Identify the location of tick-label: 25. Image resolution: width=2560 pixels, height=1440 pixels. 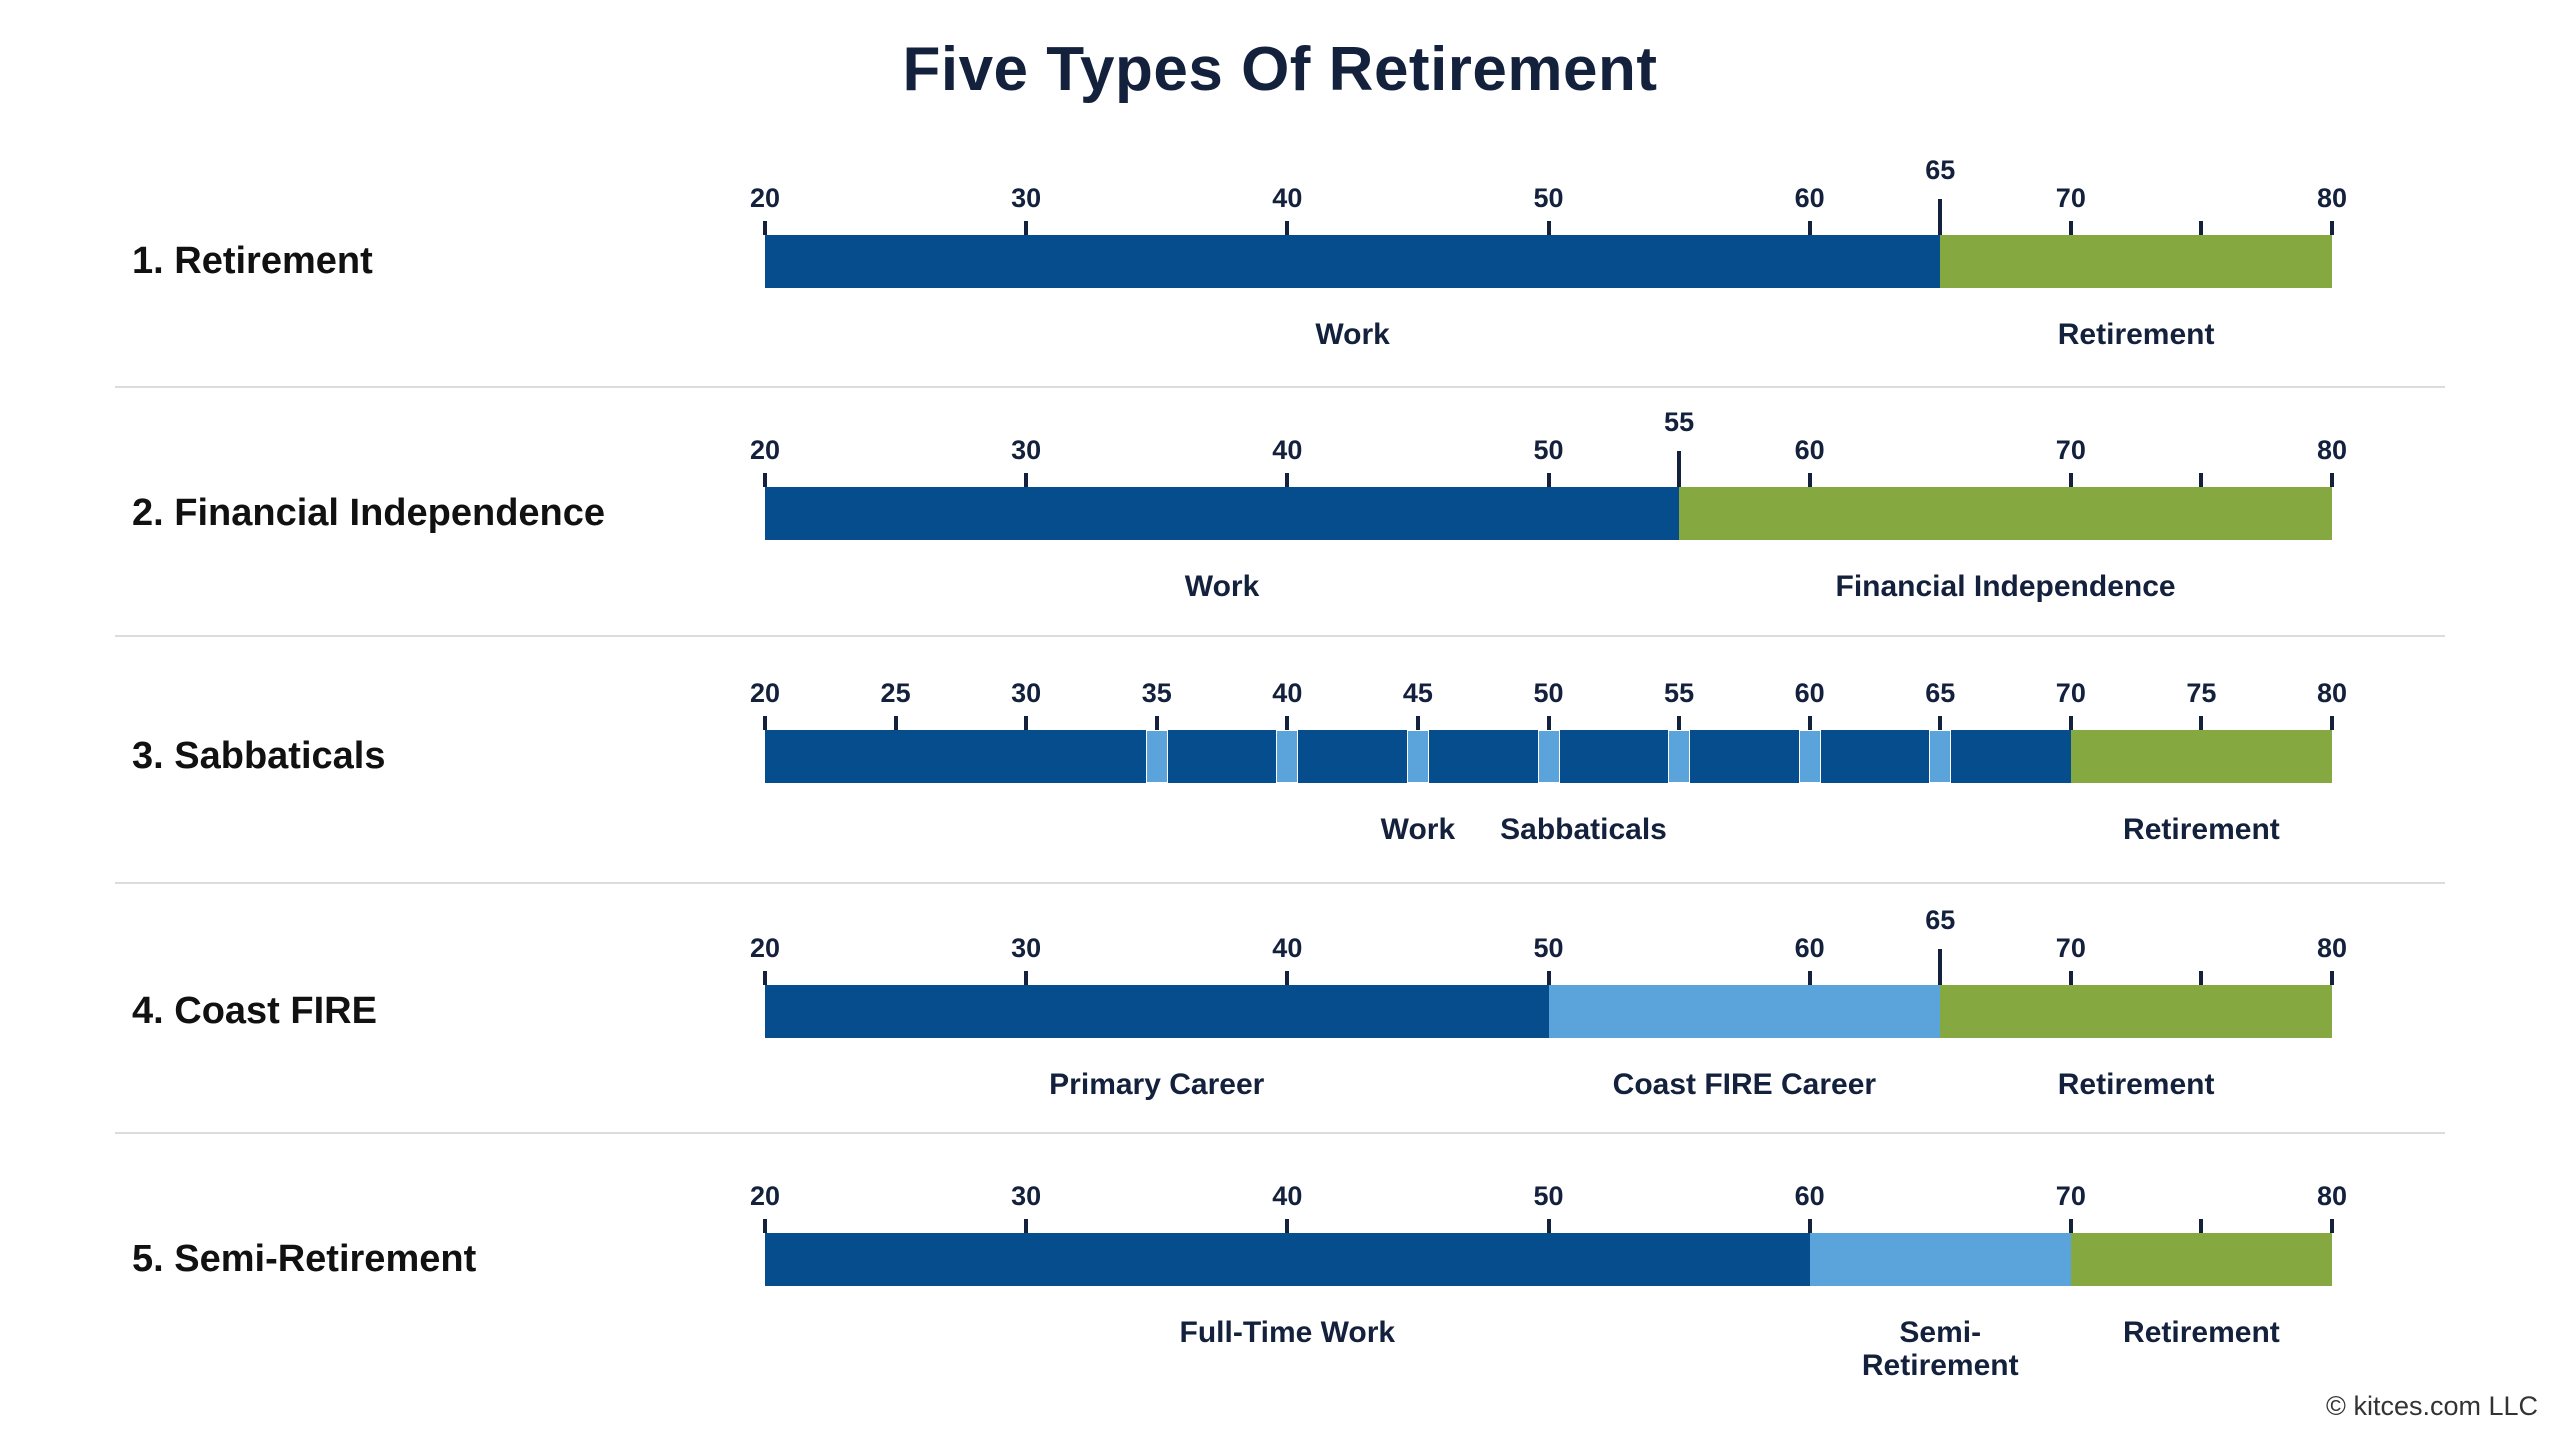
(895, 693).